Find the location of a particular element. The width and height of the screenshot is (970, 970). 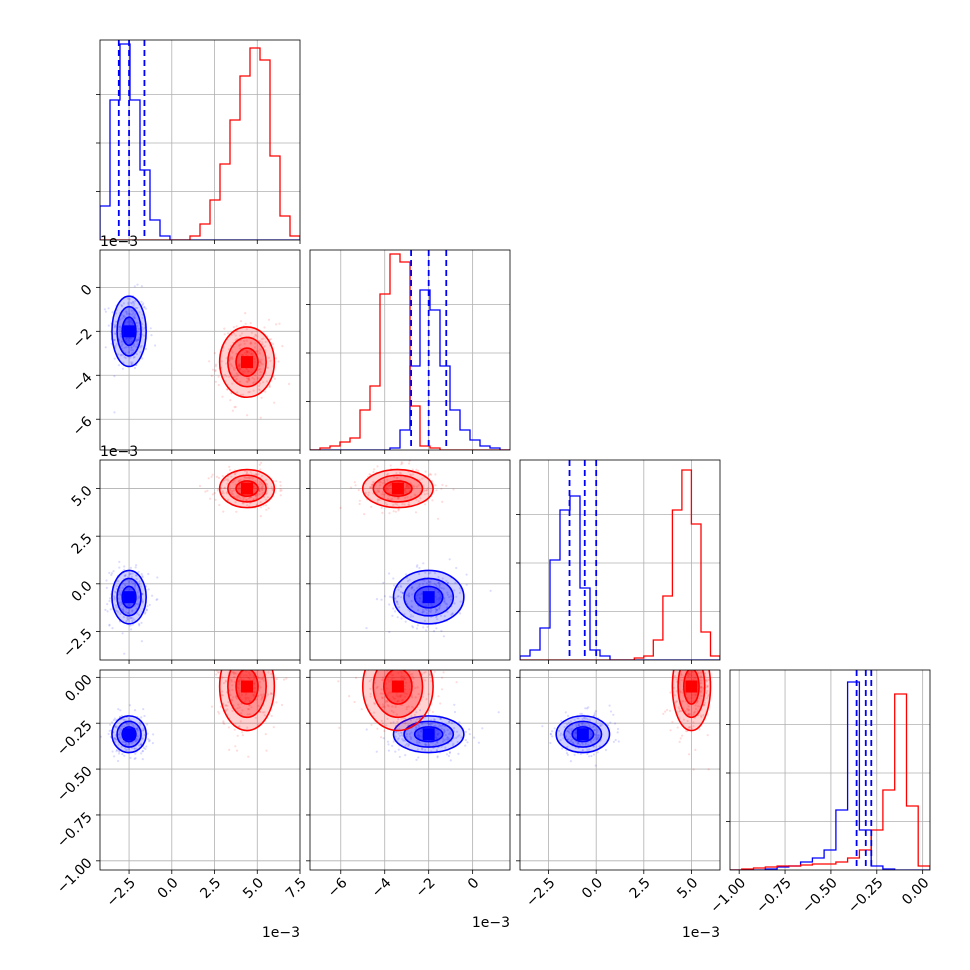

density-peak is located at coordinates (397, 686).